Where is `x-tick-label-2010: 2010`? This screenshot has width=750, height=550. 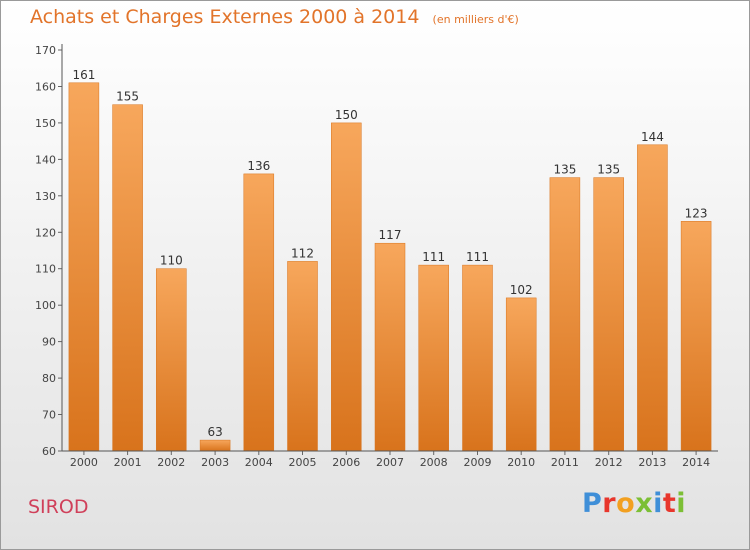 x-tick-label-2010: 2010 is located at coordinates (521, 462).